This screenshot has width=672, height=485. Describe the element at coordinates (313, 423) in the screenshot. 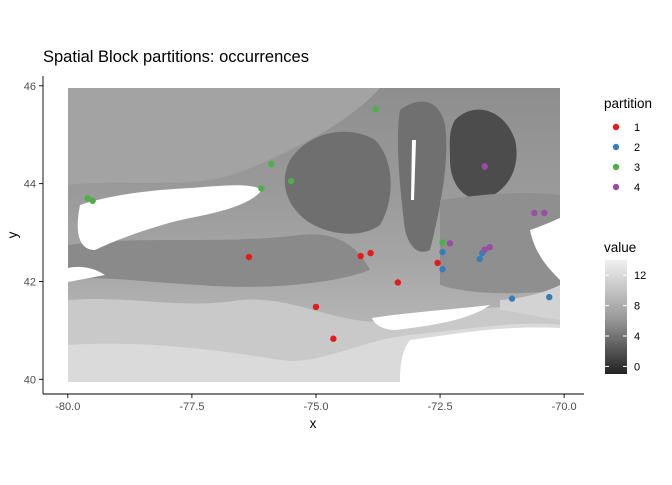

I see `x-axis-label: x` at that location.